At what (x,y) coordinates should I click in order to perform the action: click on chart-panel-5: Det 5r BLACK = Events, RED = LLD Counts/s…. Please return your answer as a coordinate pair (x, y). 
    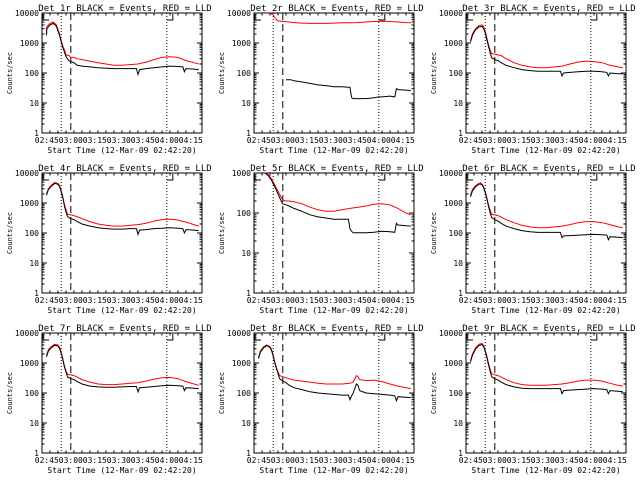
    Looking at the image, I should click on (321, 239).